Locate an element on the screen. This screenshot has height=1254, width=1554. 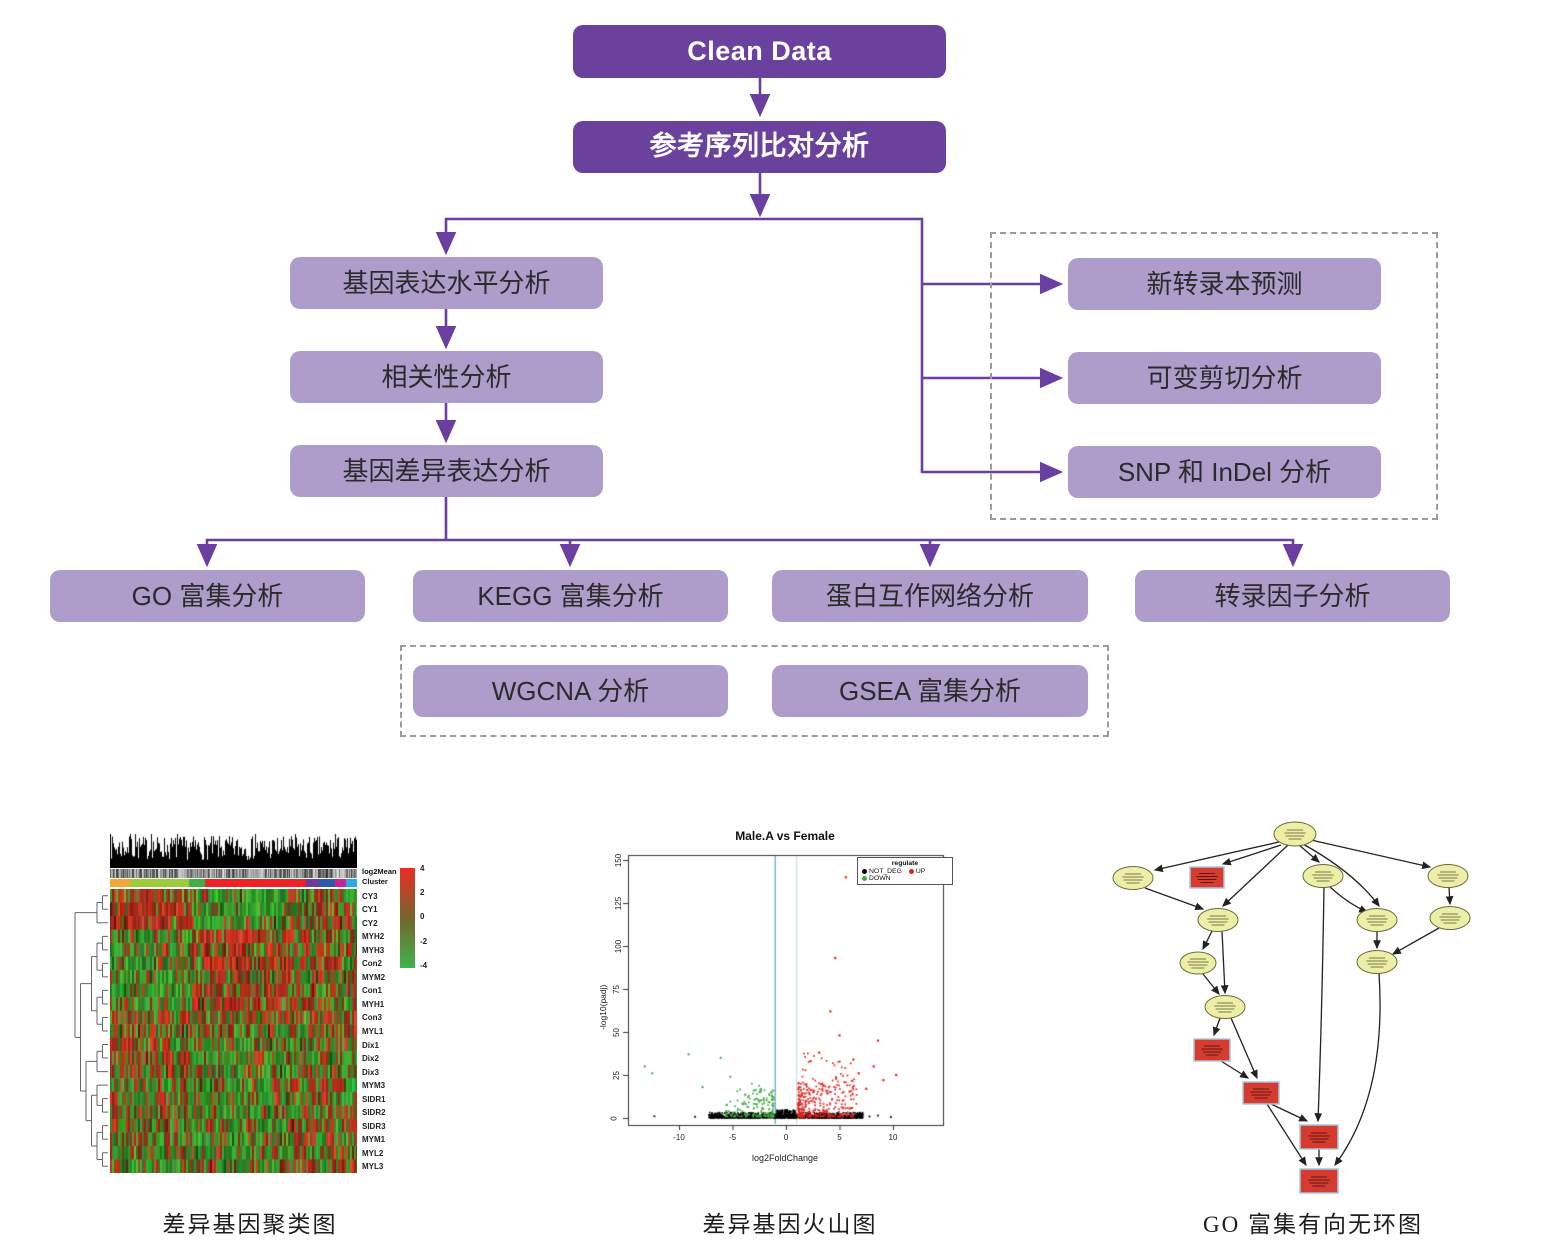
volcano-y-tick: 75 is located at coordinates (616, 989).